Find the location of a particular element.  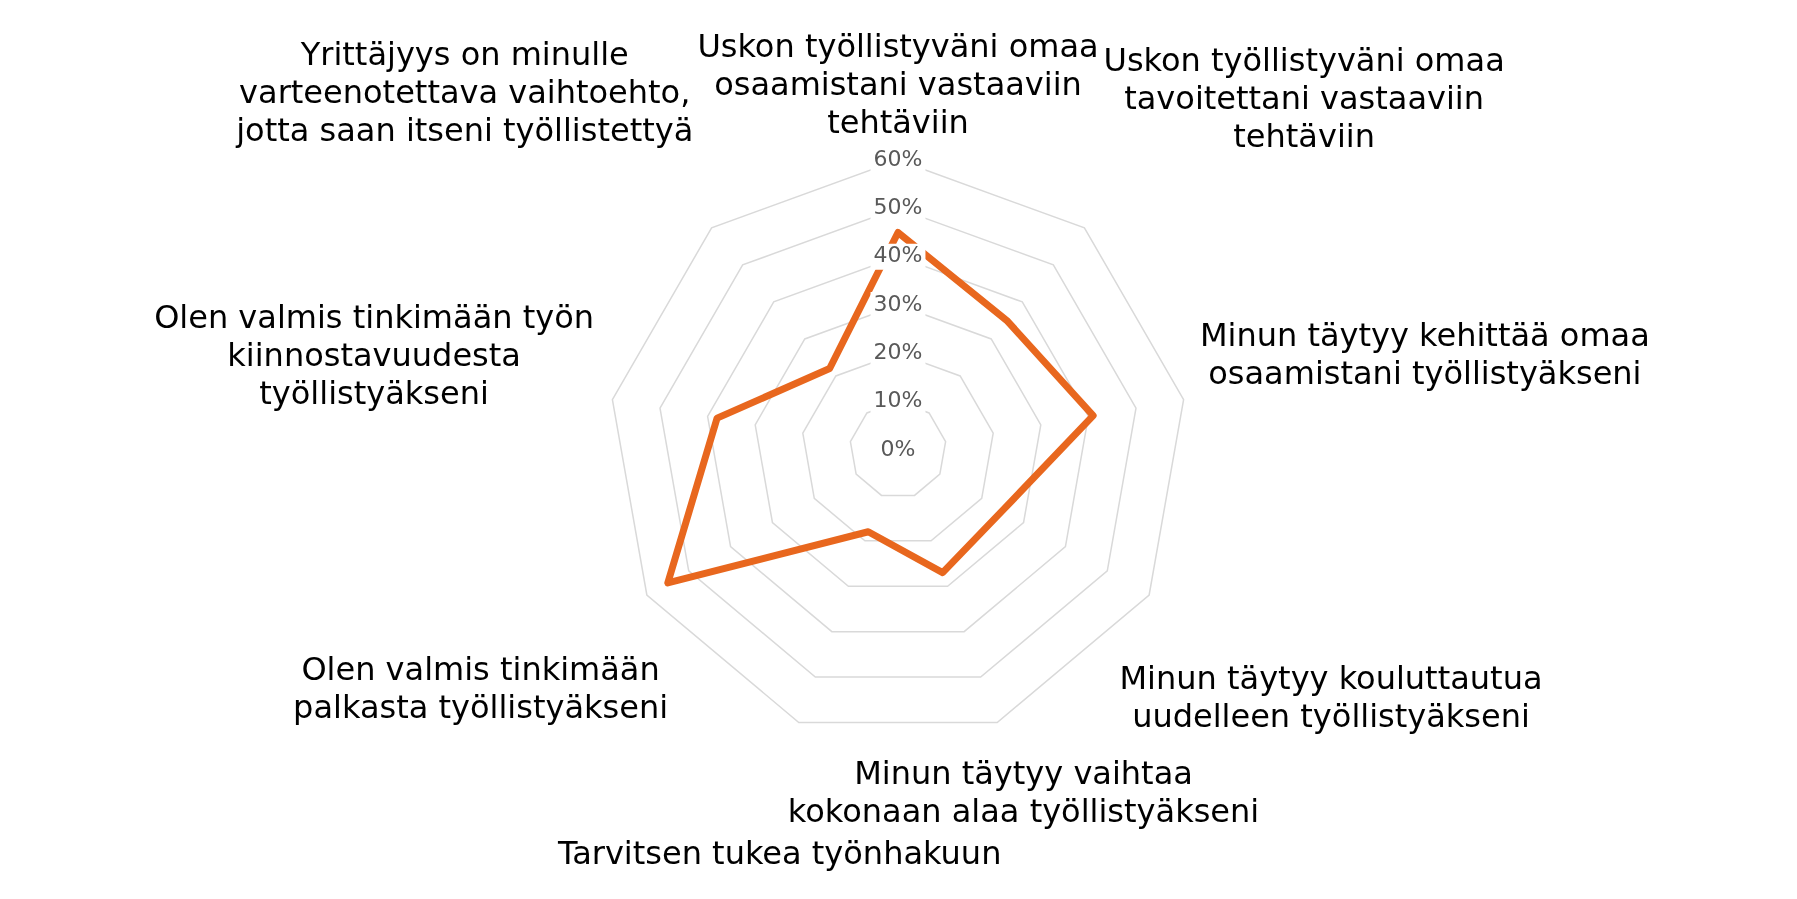

y-tick-label: 30% is located at coordinates (898, 303).